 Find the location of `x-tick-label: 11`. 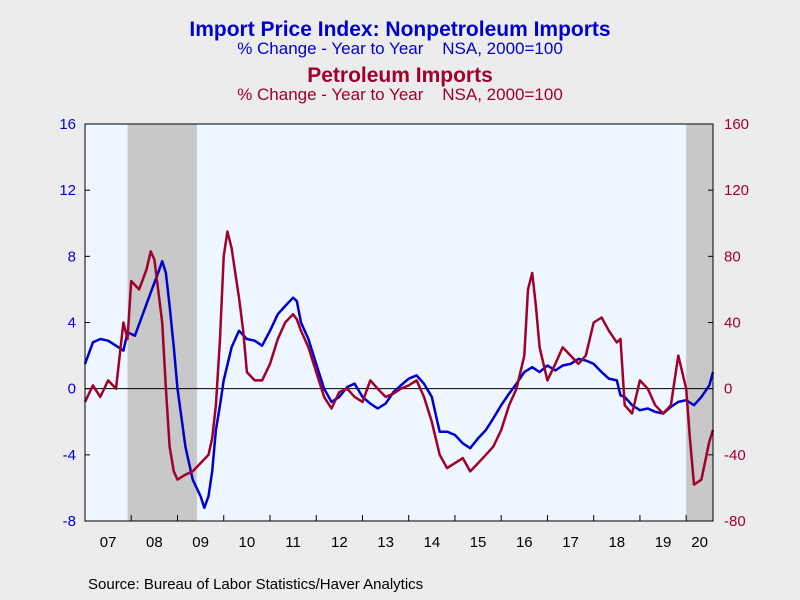

x-tick-label: 11 is located at coordinates (293, 542).